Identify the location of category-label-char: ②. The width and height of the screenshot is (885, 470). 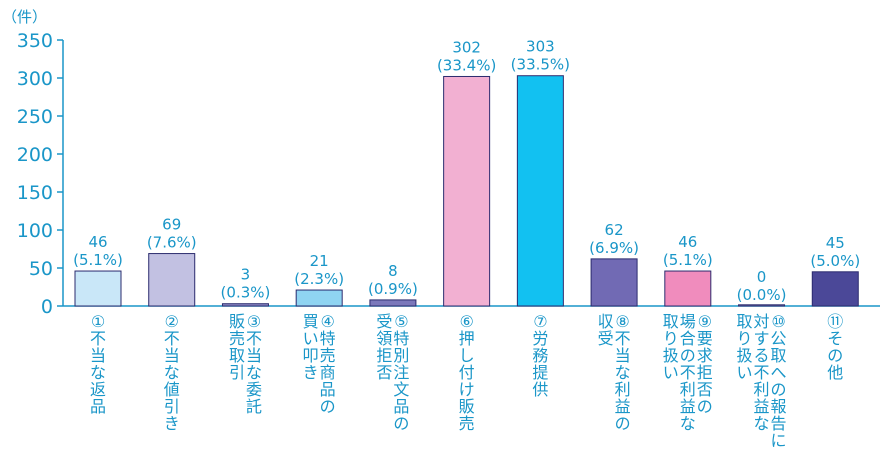
(172, 321).